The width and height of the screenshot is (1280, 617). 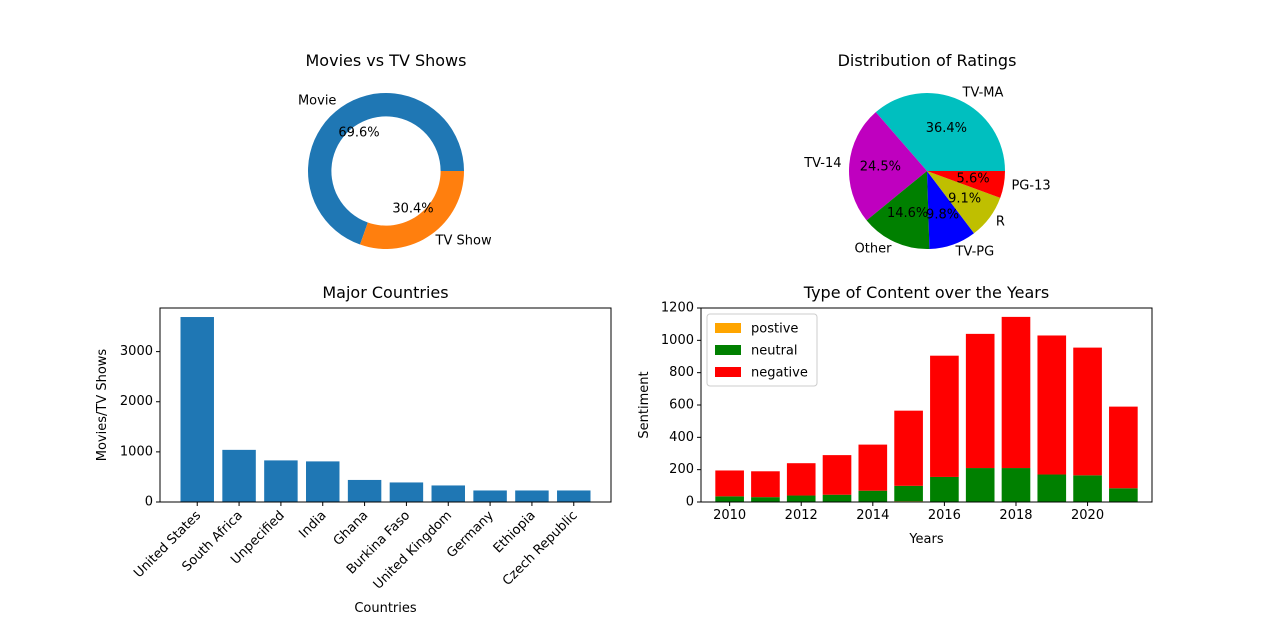 What do you see at coordinates (413, 550) in the screenshot?
I see `x-tick-label: United Kingdom` at bounding box center [413, 550].